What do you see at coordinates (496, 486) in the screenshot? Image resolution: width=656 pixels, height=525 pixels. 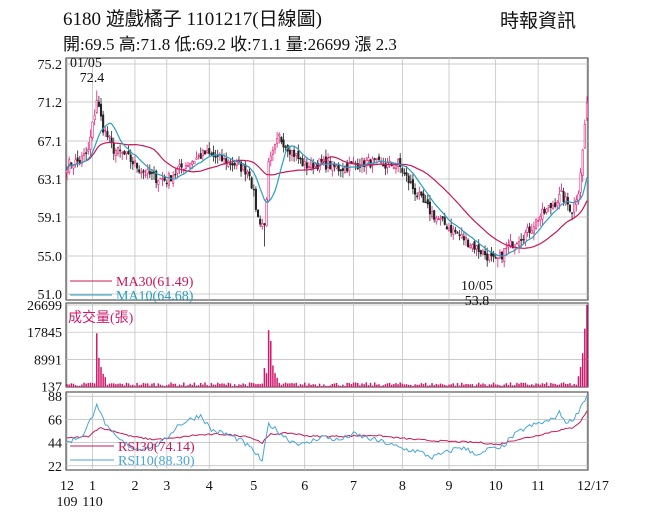 I see `x-tick-label: 10` at bounding box center [496, 486].